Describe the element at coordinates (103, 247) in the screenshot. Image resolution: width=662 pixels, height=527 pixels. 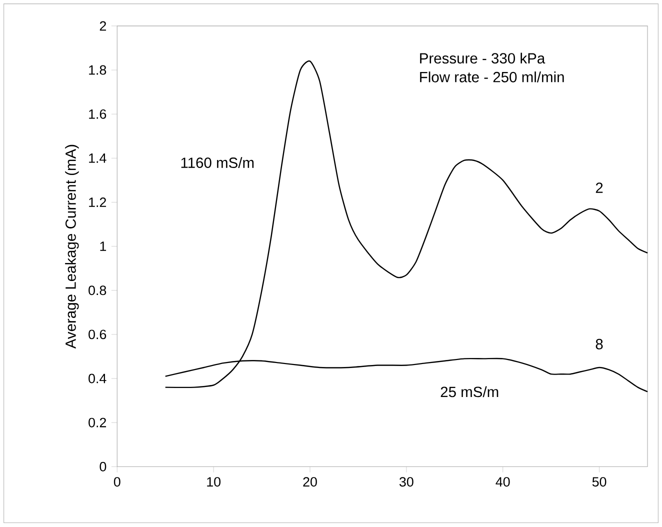
I see `y-tick-label: 1` at that location.